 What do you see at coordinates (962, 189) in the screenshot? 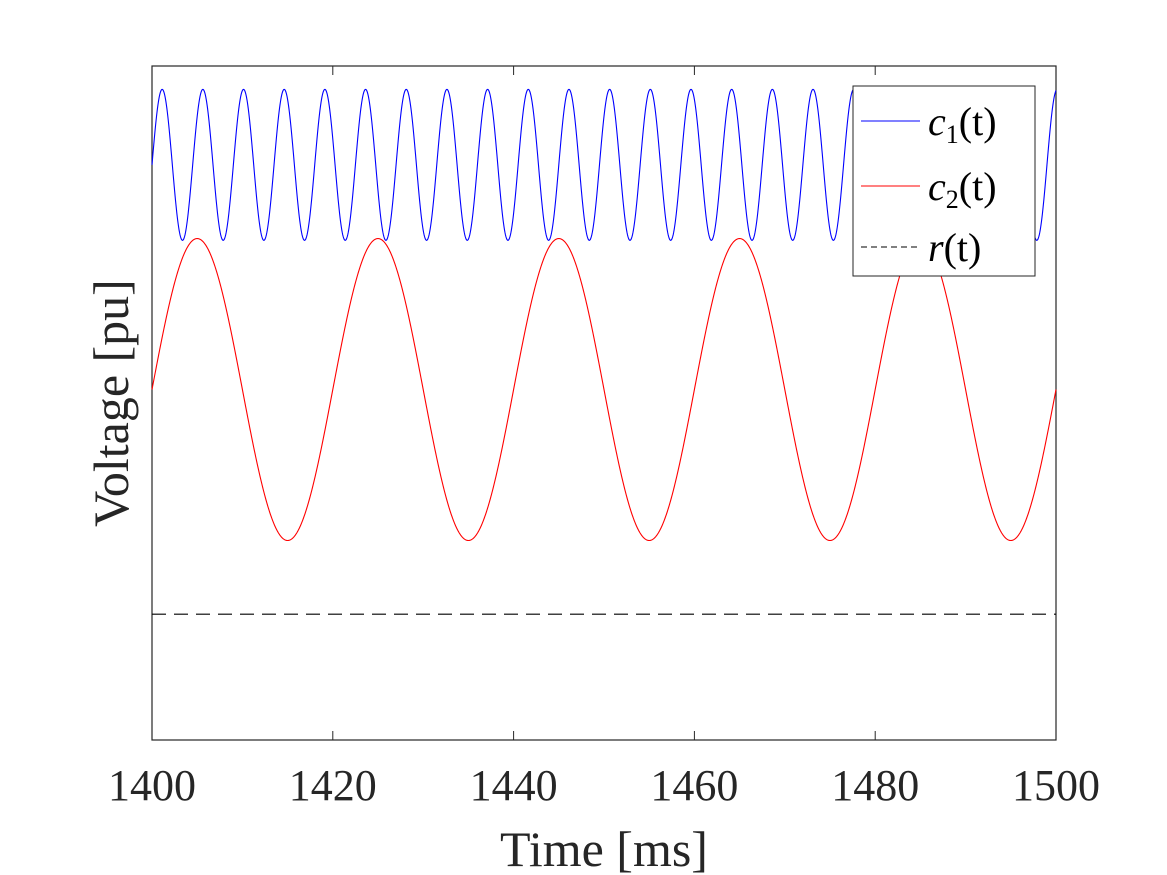
I see `legend-label-2: c2(t)` at bounding box center [962, 189].